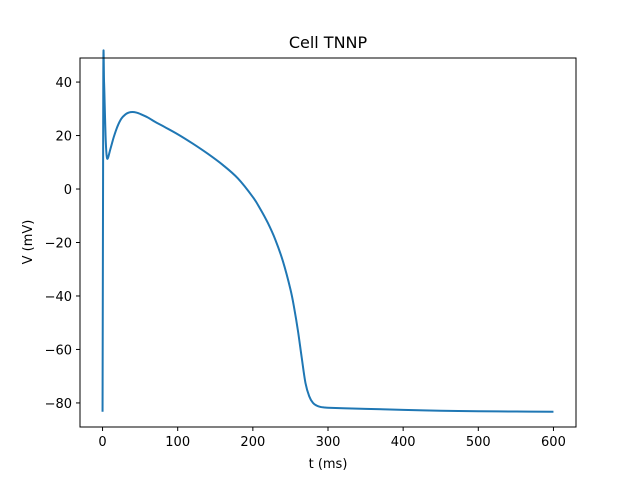 The image size is (640, 480). Describe the element at coordinates (328, 42) in the screenshot. I see `chart-title: Cell TNNP` at that location.